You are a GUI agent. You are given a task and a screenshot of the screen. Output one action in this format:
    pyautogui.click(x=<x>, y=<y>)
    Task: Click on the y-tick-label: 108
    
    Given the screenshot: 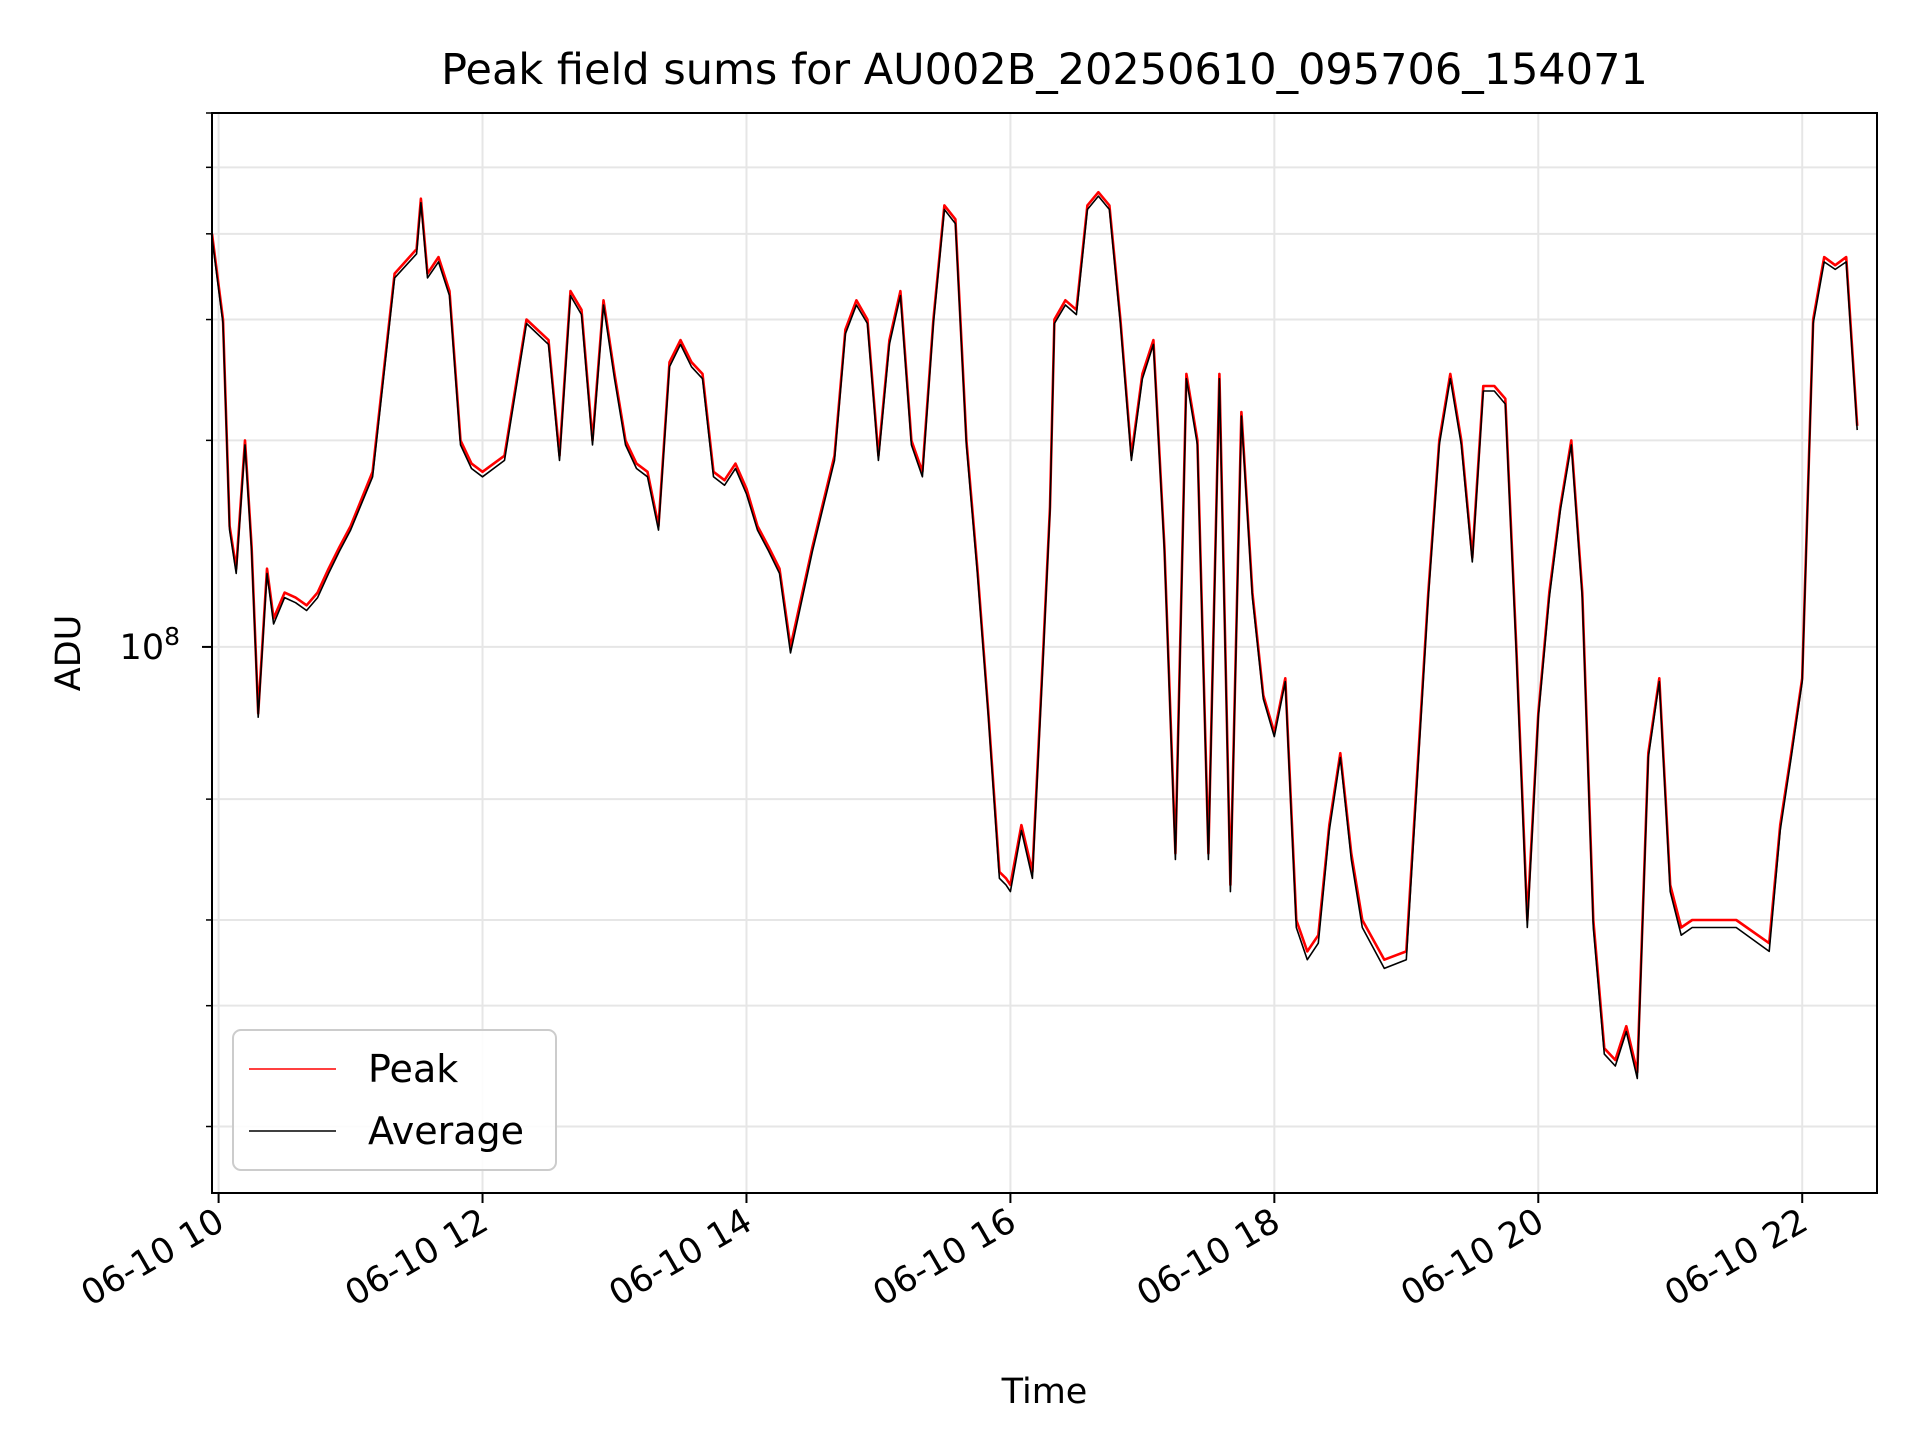 What is the action you would take?
    pyautogui.click(x=150, y=645)
    